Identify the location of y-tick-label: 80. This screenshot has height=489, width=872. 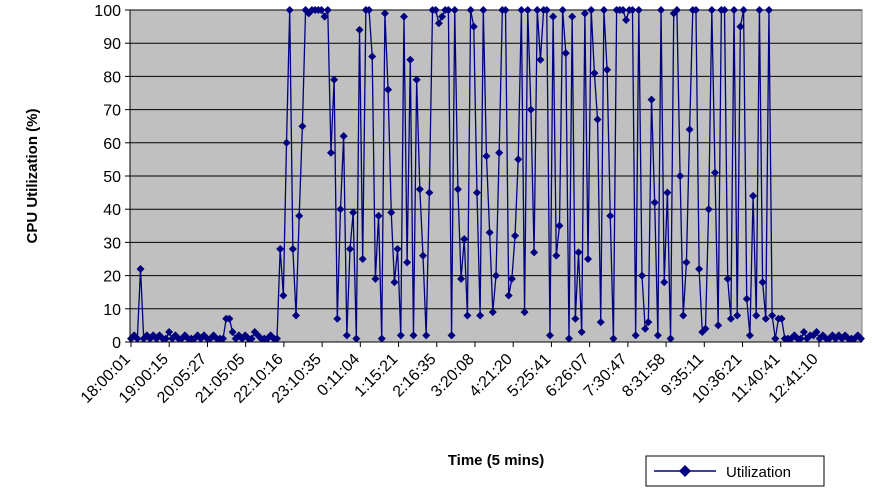
(112, 77).